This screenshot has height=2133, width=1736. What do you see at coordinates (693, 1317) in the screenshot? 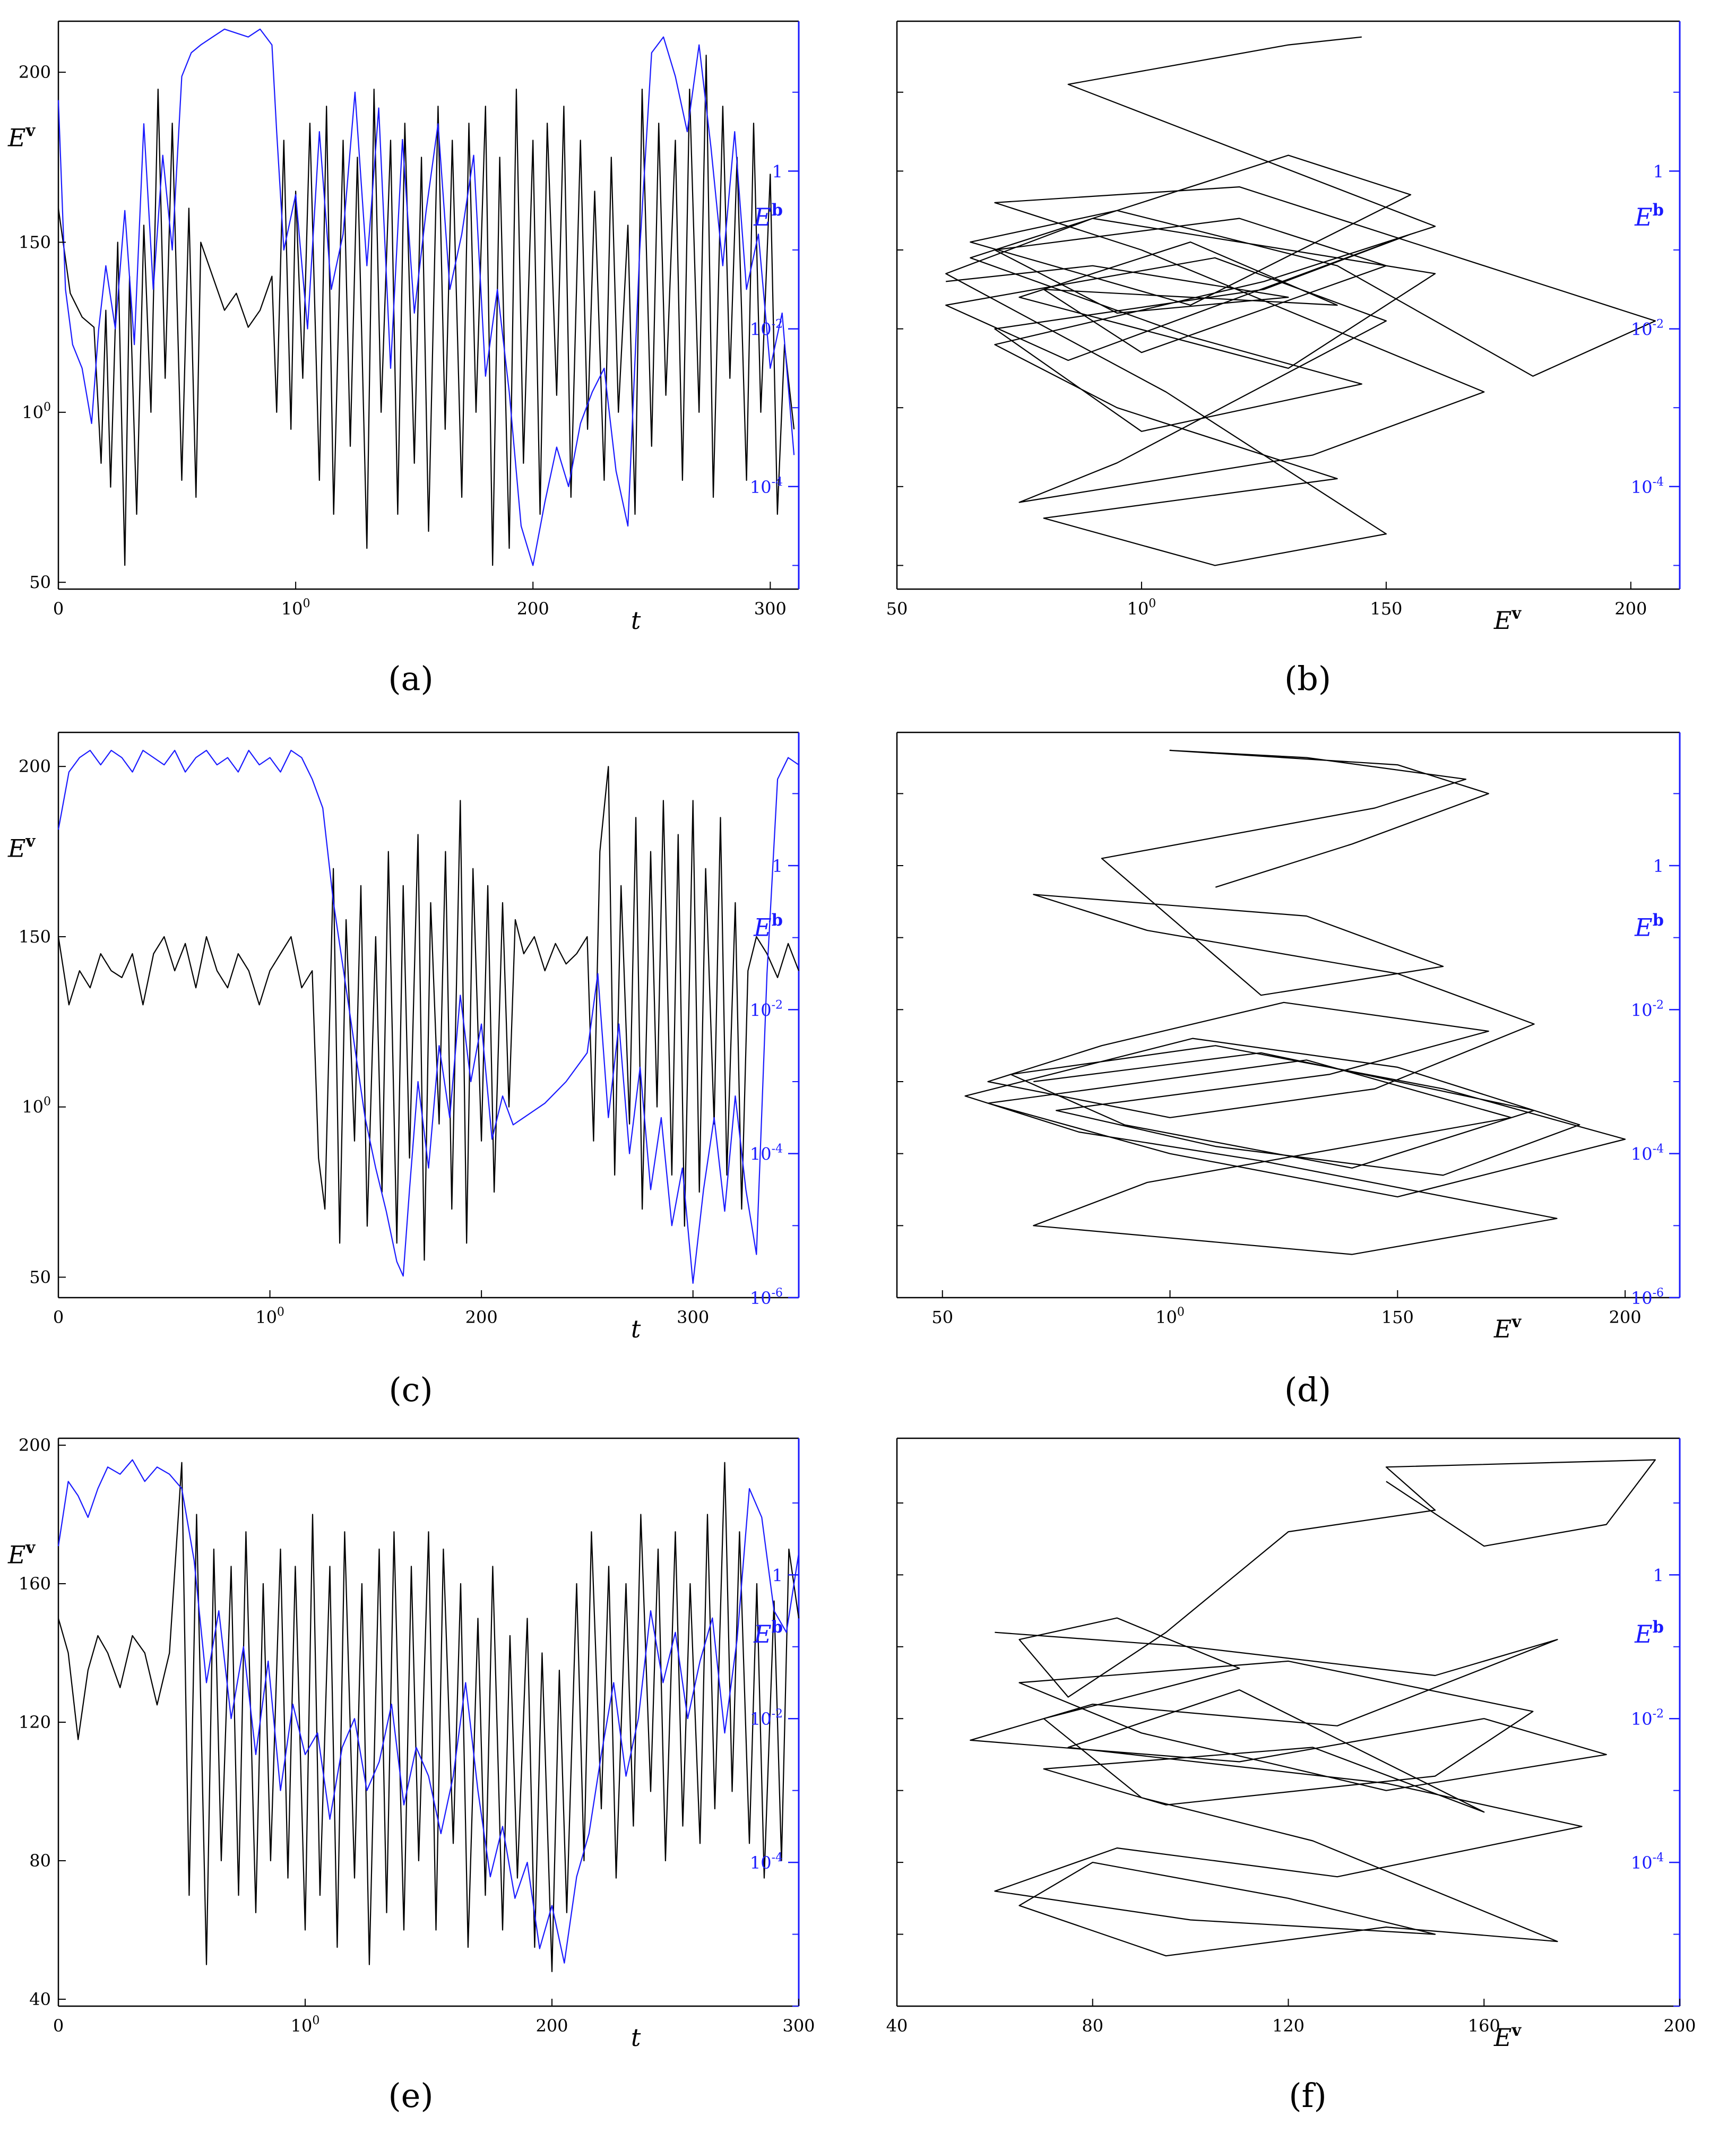
I see `x-tick-label-c: 300` at bounding box center [693, 1317].